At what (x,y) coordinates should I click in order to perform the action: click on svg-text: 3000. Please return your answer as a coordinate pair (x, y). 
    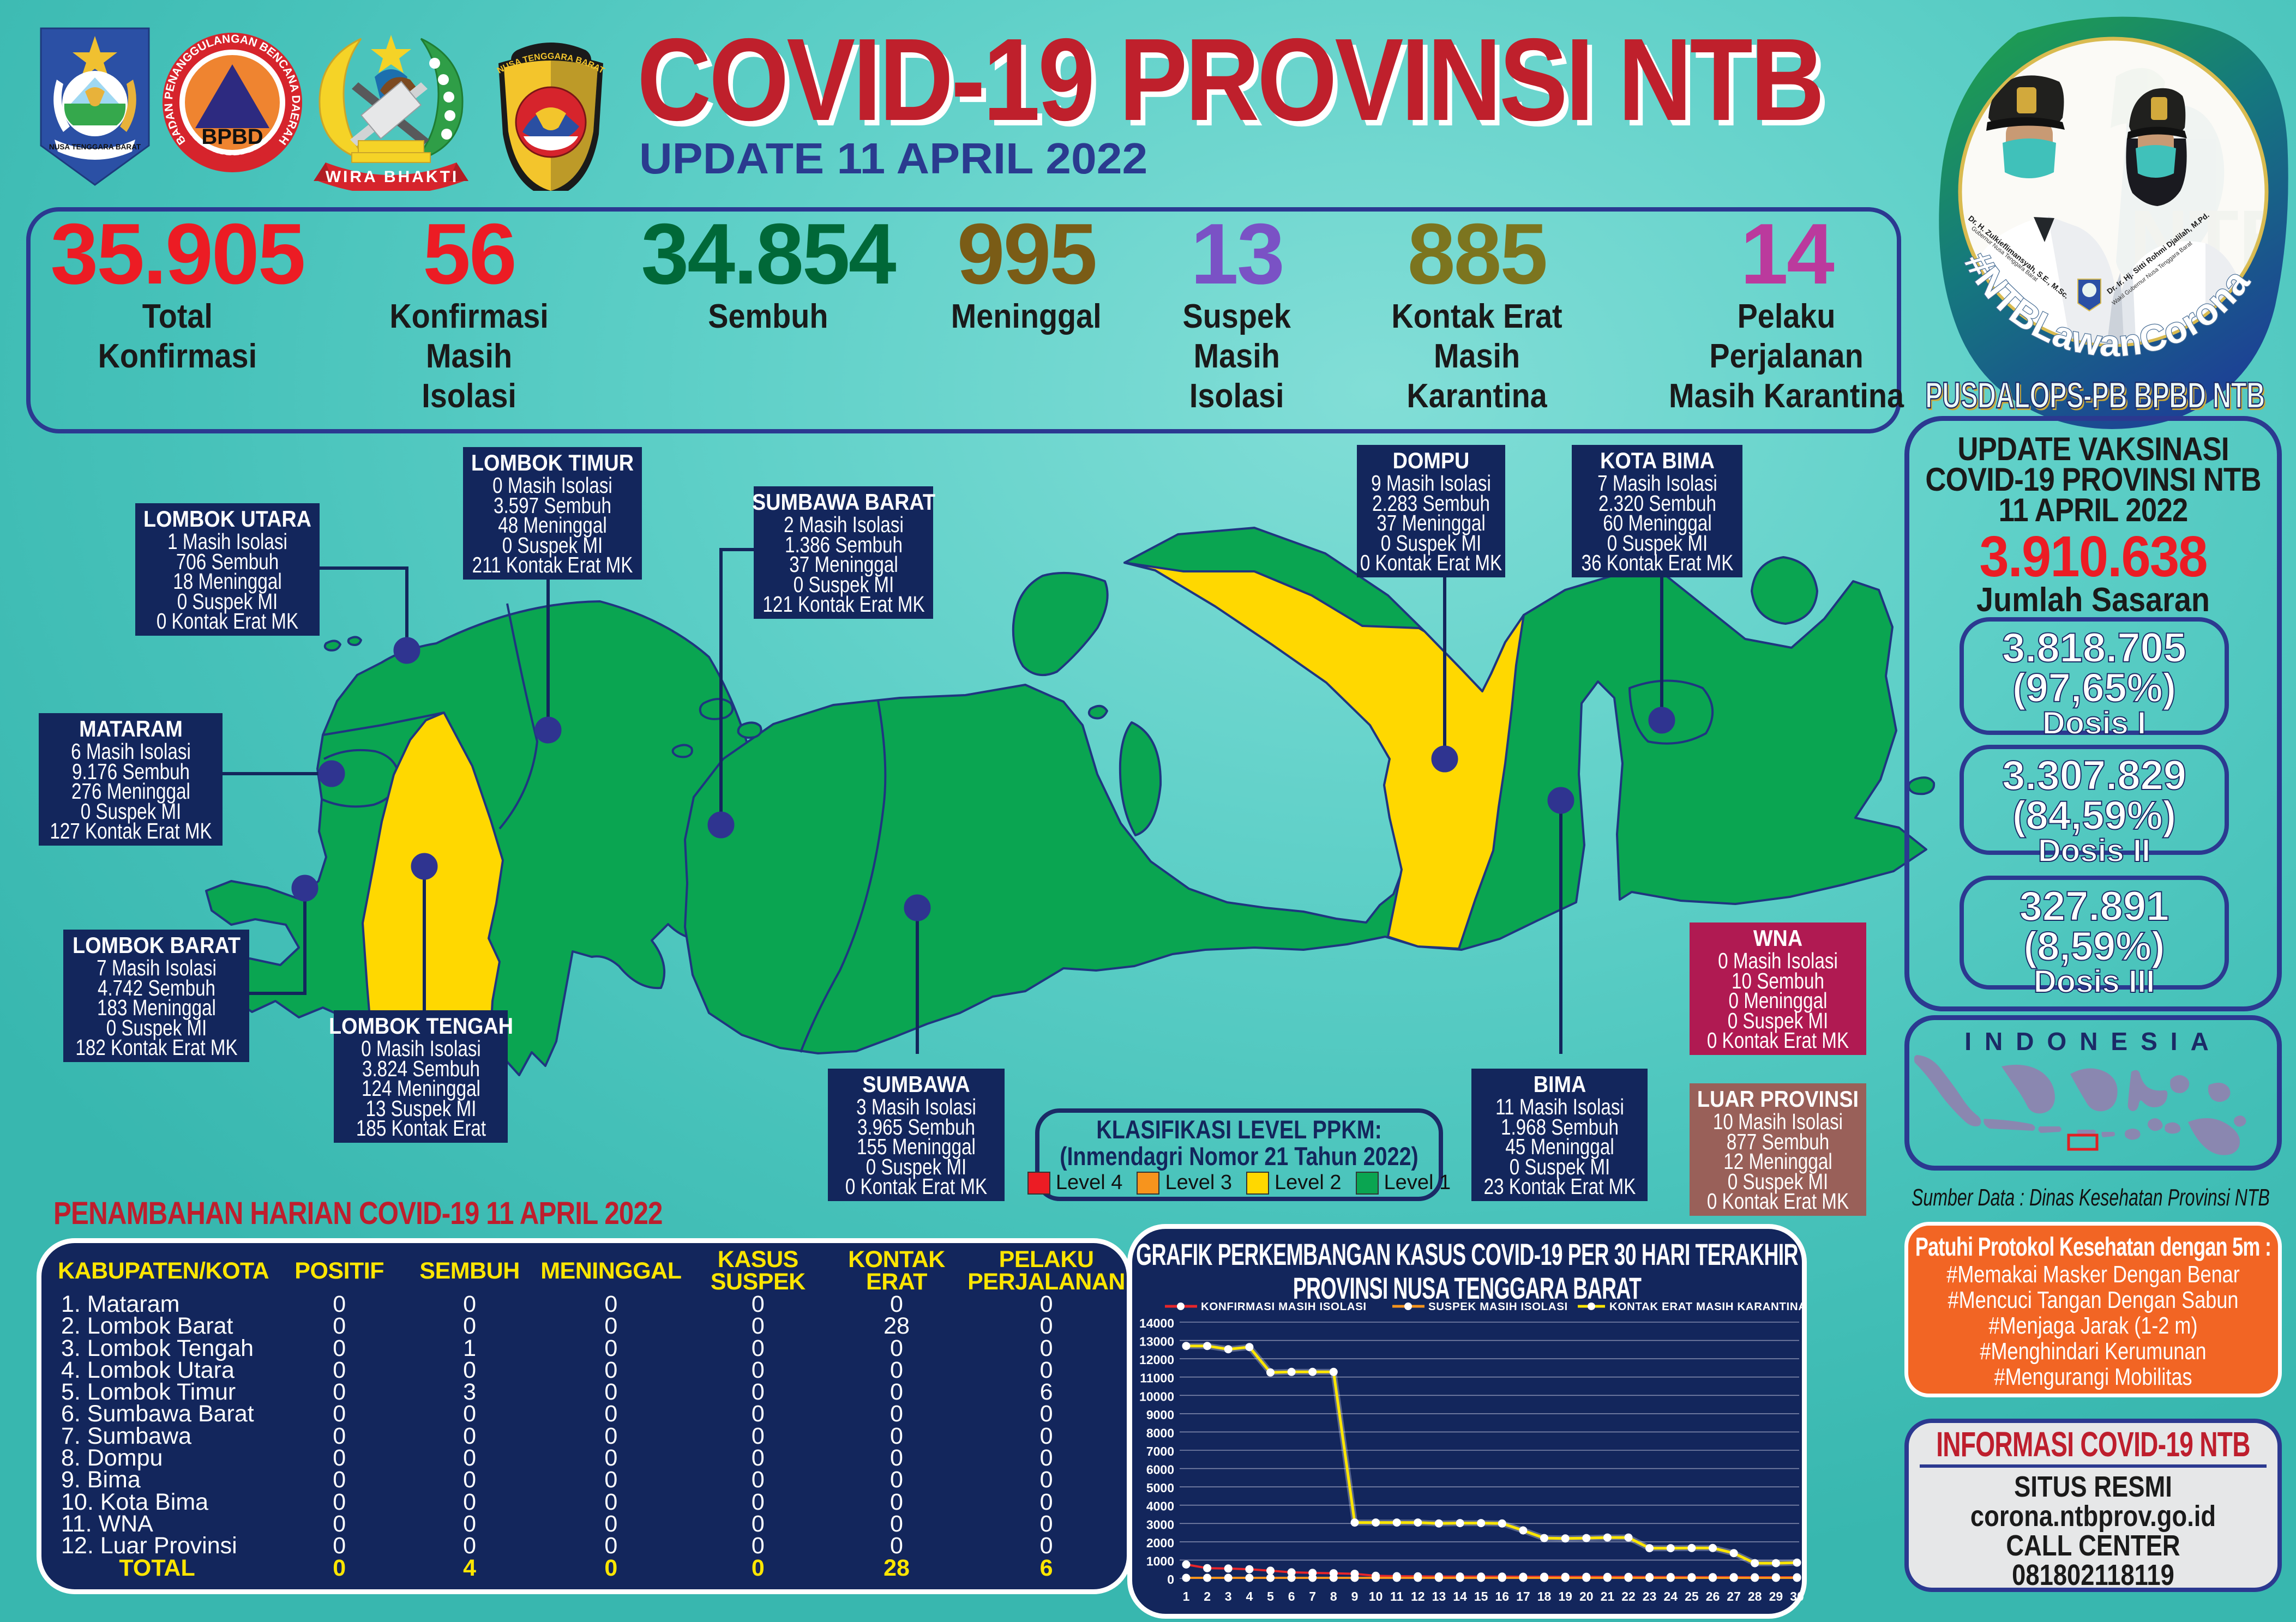
    Looking at the image, I should click on (1160, 1524).